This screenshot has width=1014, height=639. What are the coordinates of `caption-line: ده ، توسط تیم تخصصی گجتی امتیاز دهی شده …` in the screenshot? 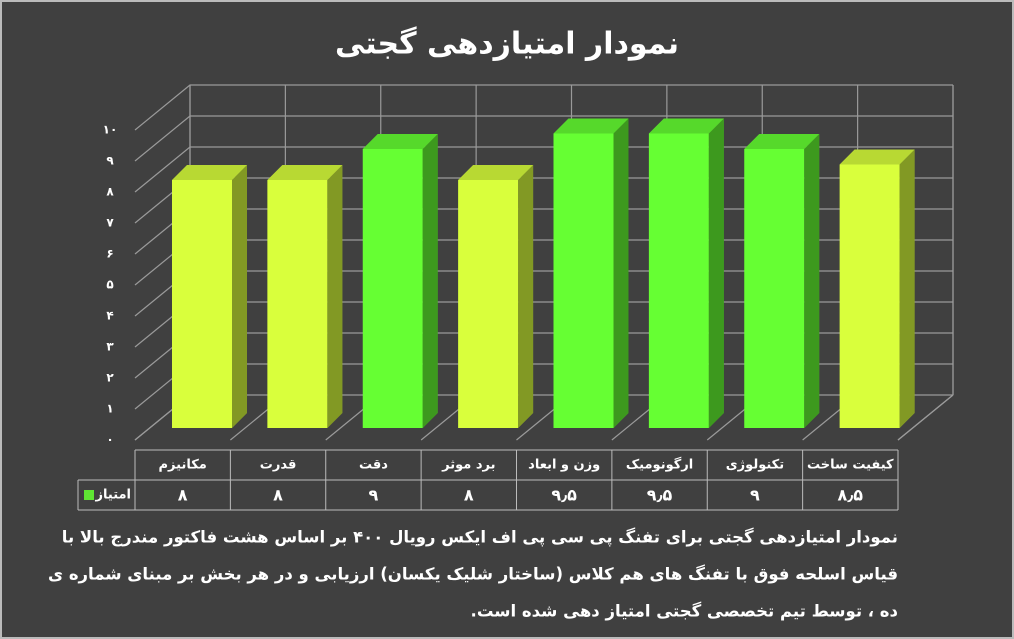 It's located at (684, 611).